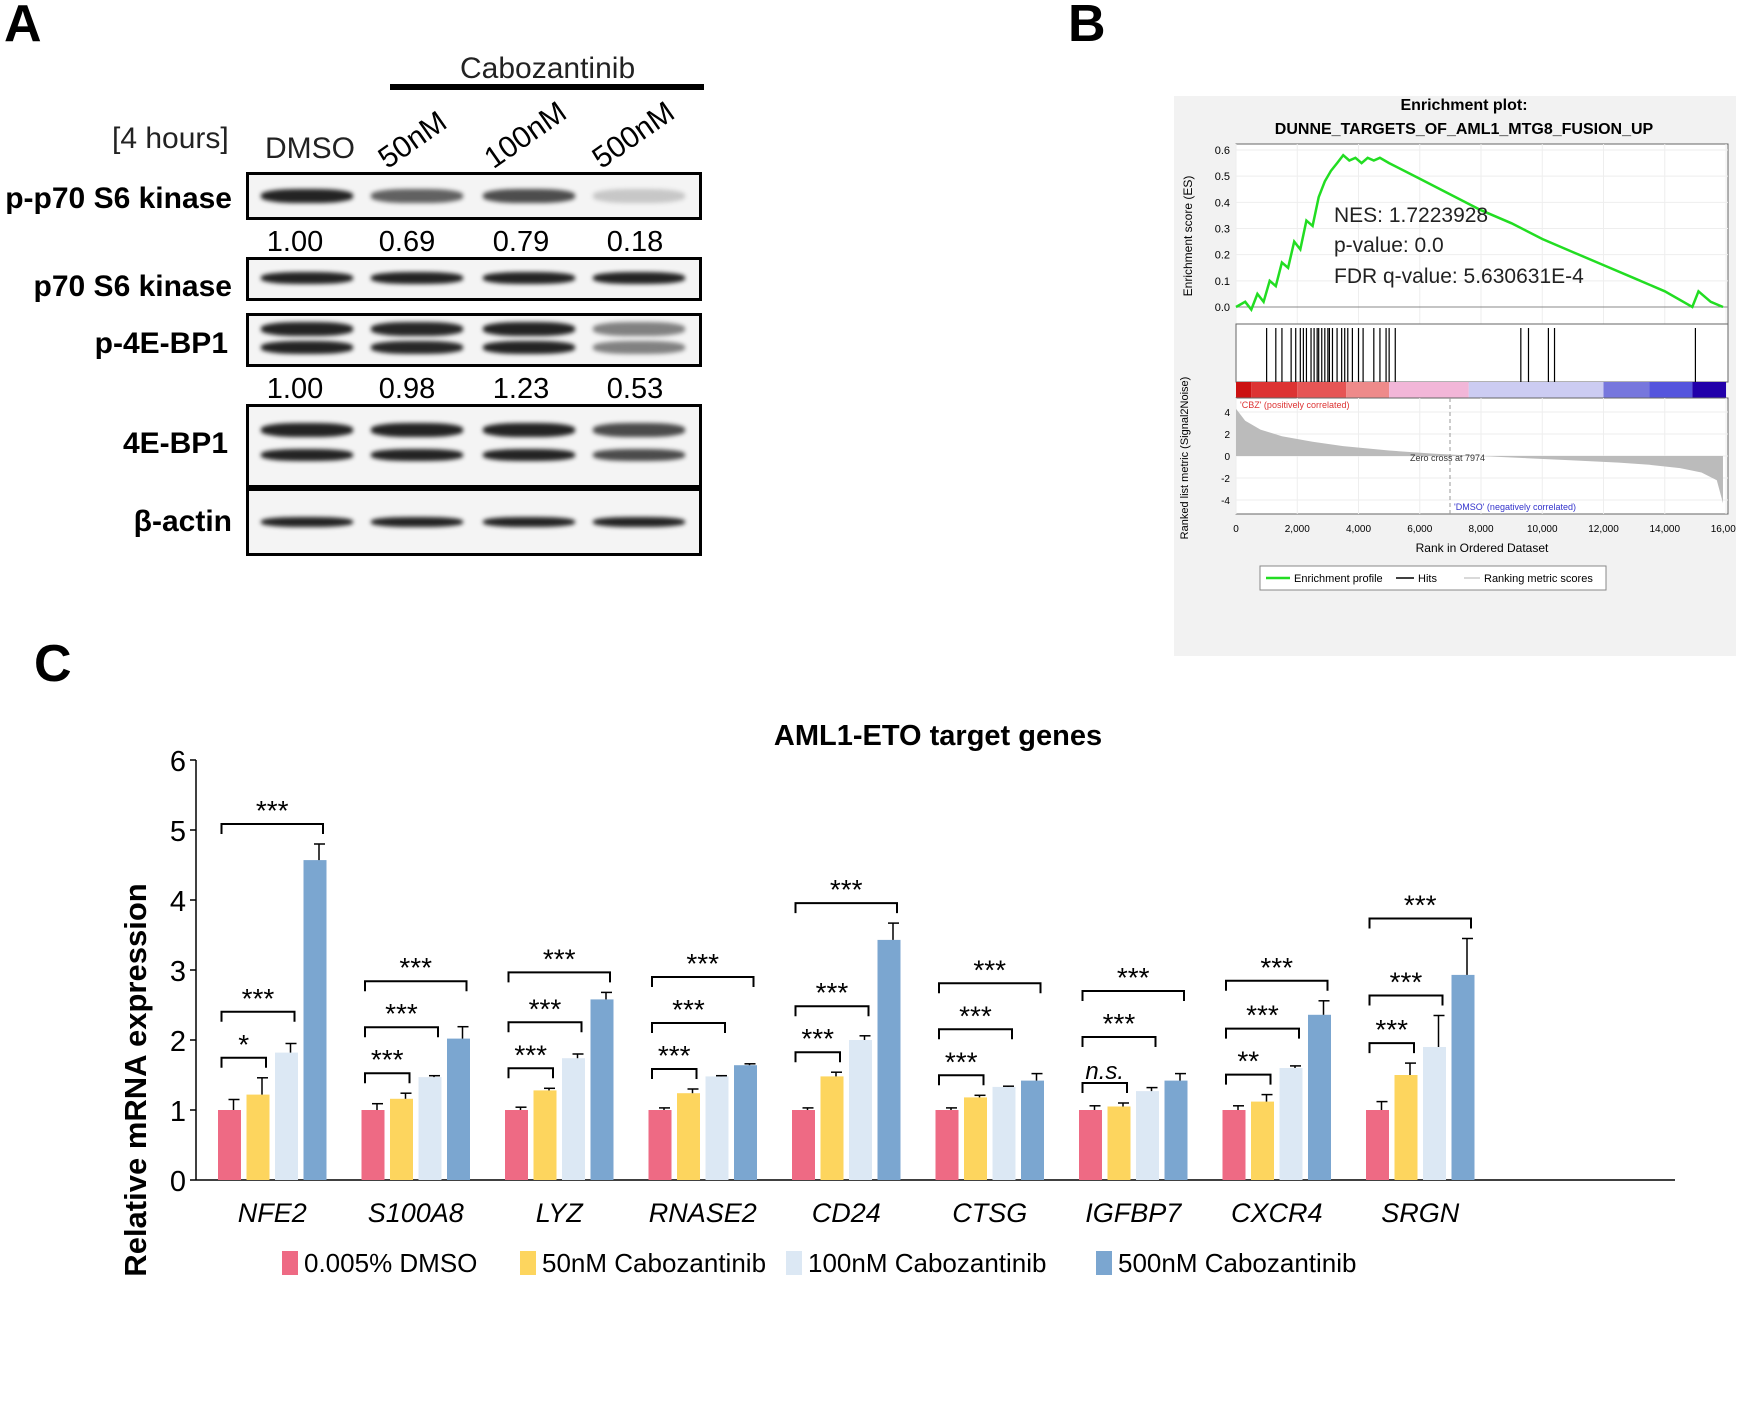 The image size is (1739, 1420). I want to click on quant-1-lane4: 0.18, so click(635, 242).